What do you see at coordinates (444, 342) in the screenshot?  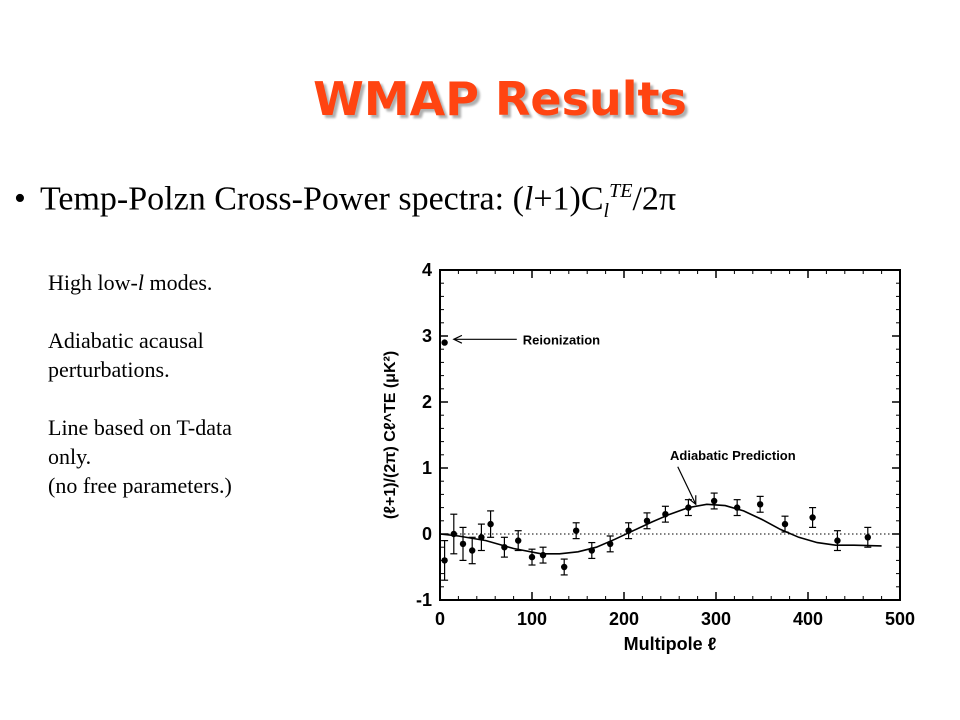 I see `data-point-reionization` at bounding box center [444, 342].